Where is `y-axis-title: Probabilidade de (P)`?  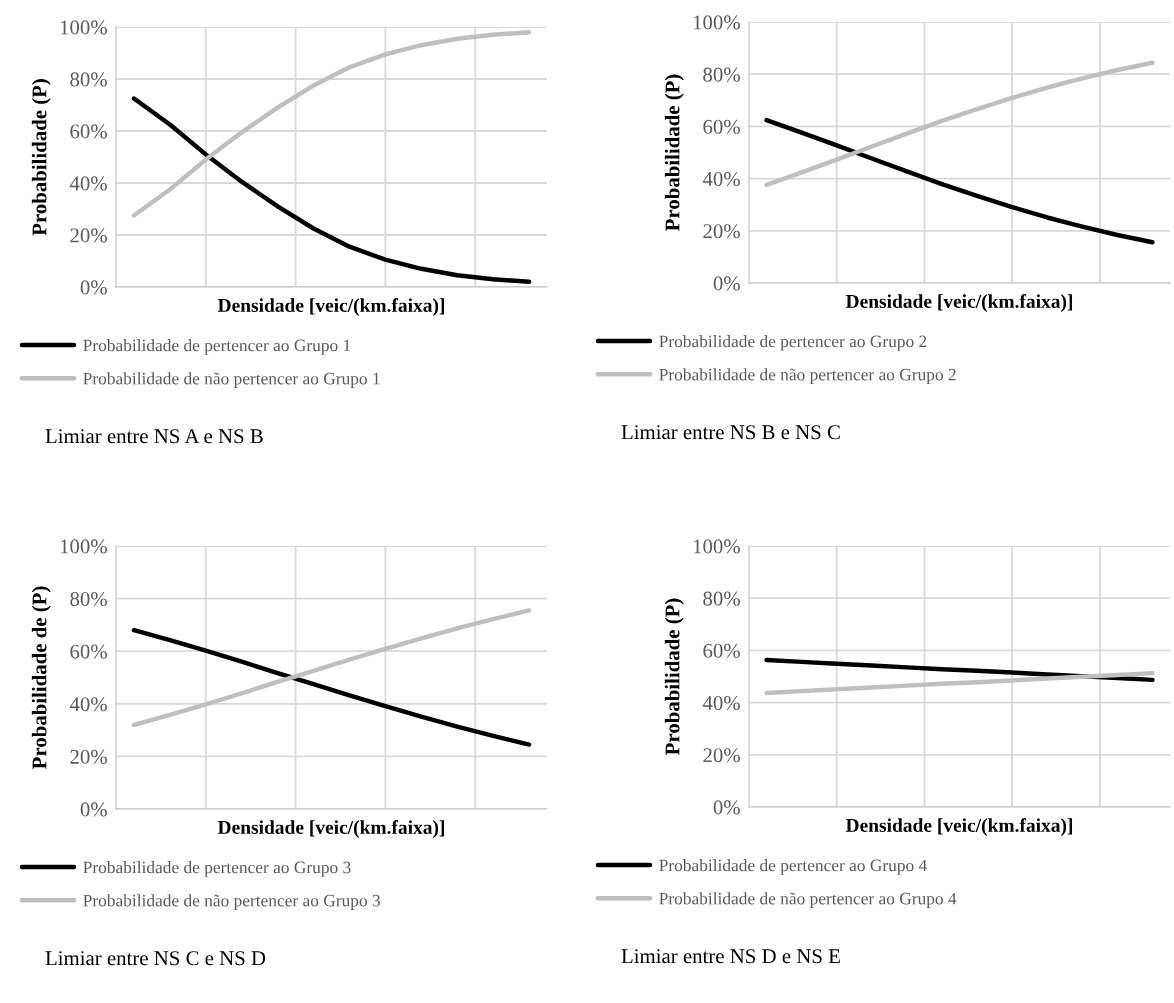
y-axis-title: Probabilidade de (P) is located at coordinates (41, 677).